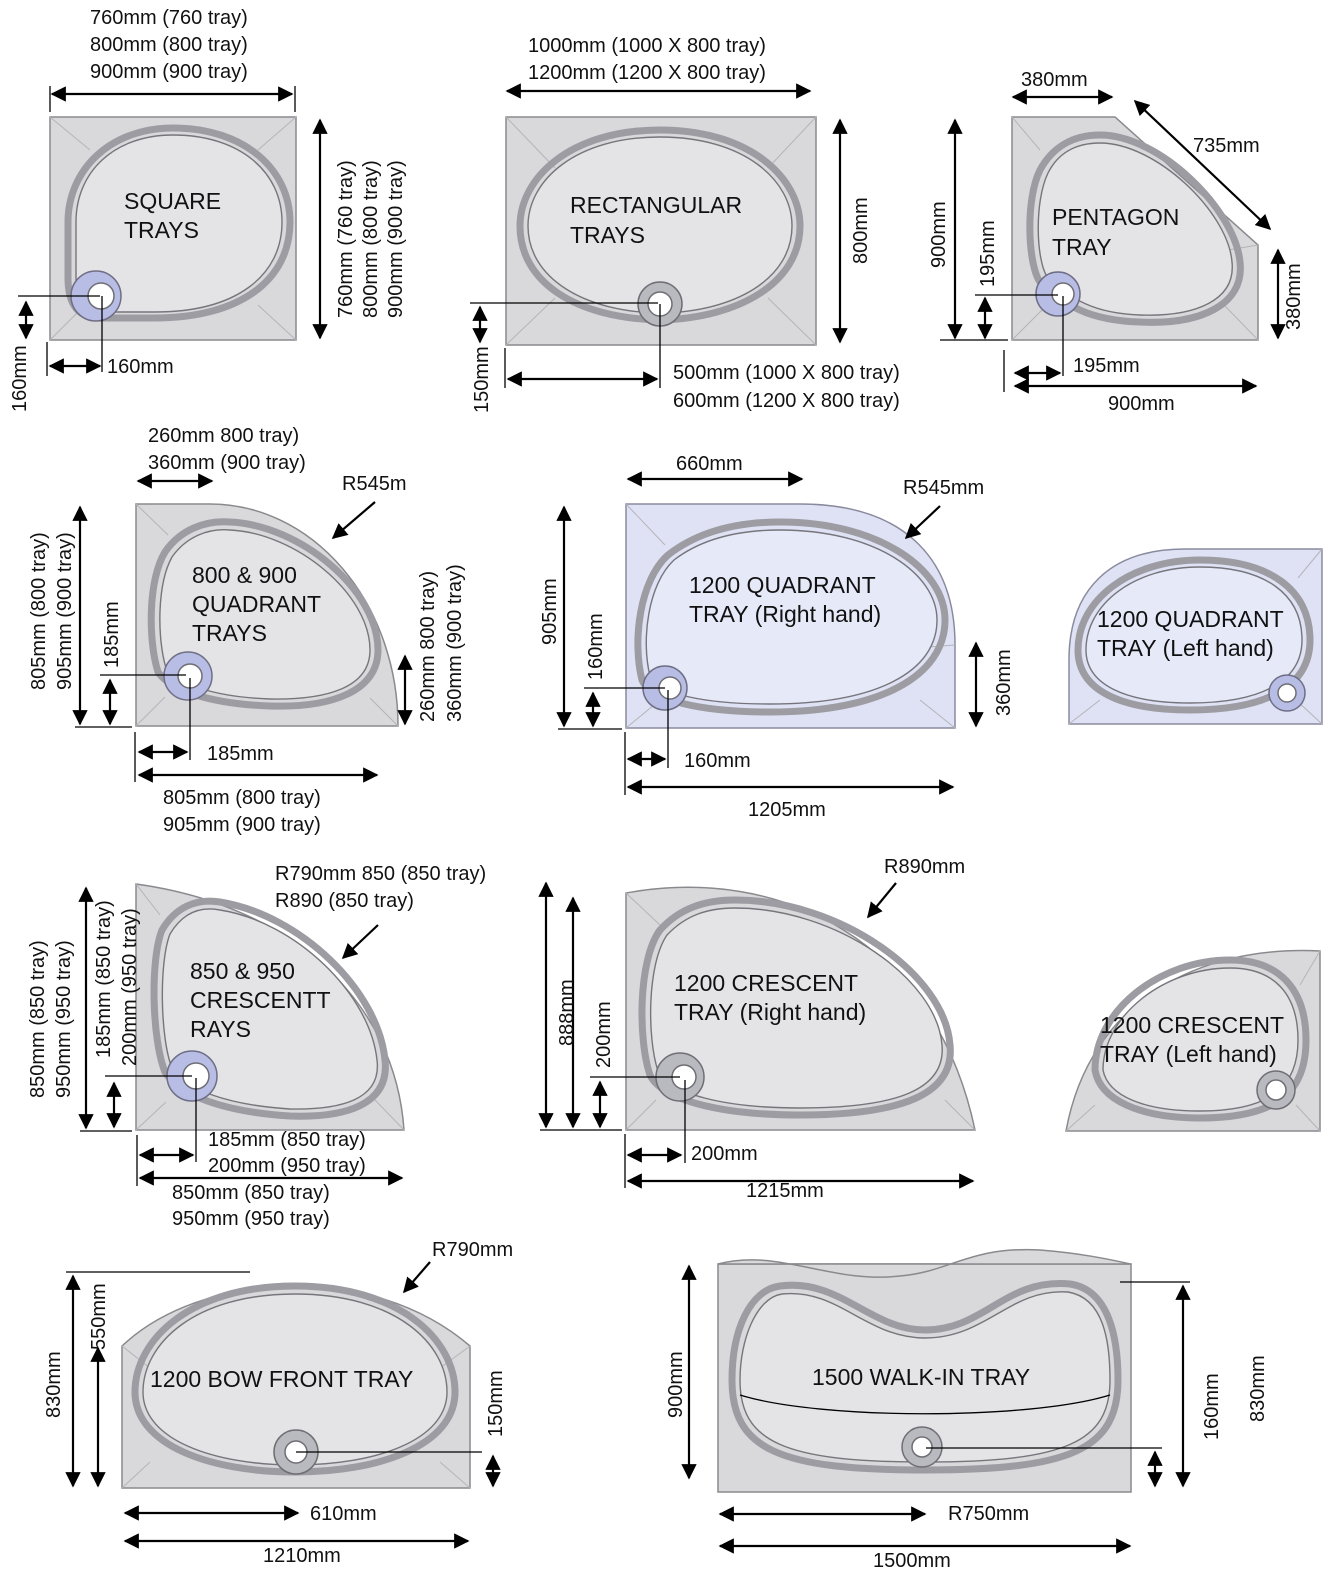 The image size is (1339, 1587). What do you see at coordinates (709, 464) in the screenshot?
I see `quadrant1200r-top-label: 660mm` at bounding box center [709, 464].